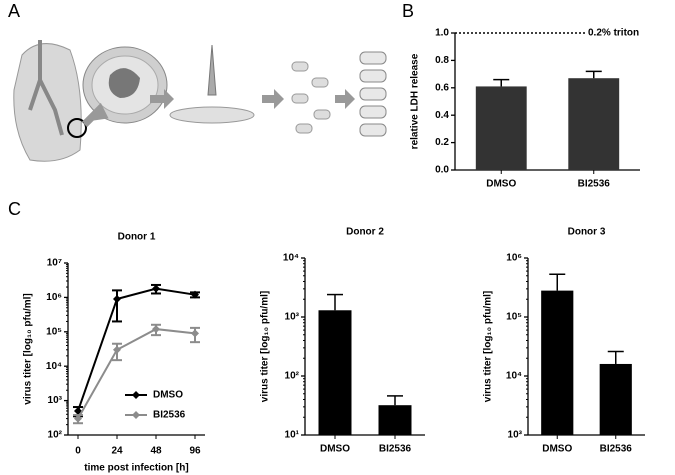 Image resolution: width=675 pixels, height=475 pixels. What do you see at coordinates (415, 101) in the screenshot?
I see `y-axis-label: relative LDH release` at bounding box center [415, 101].